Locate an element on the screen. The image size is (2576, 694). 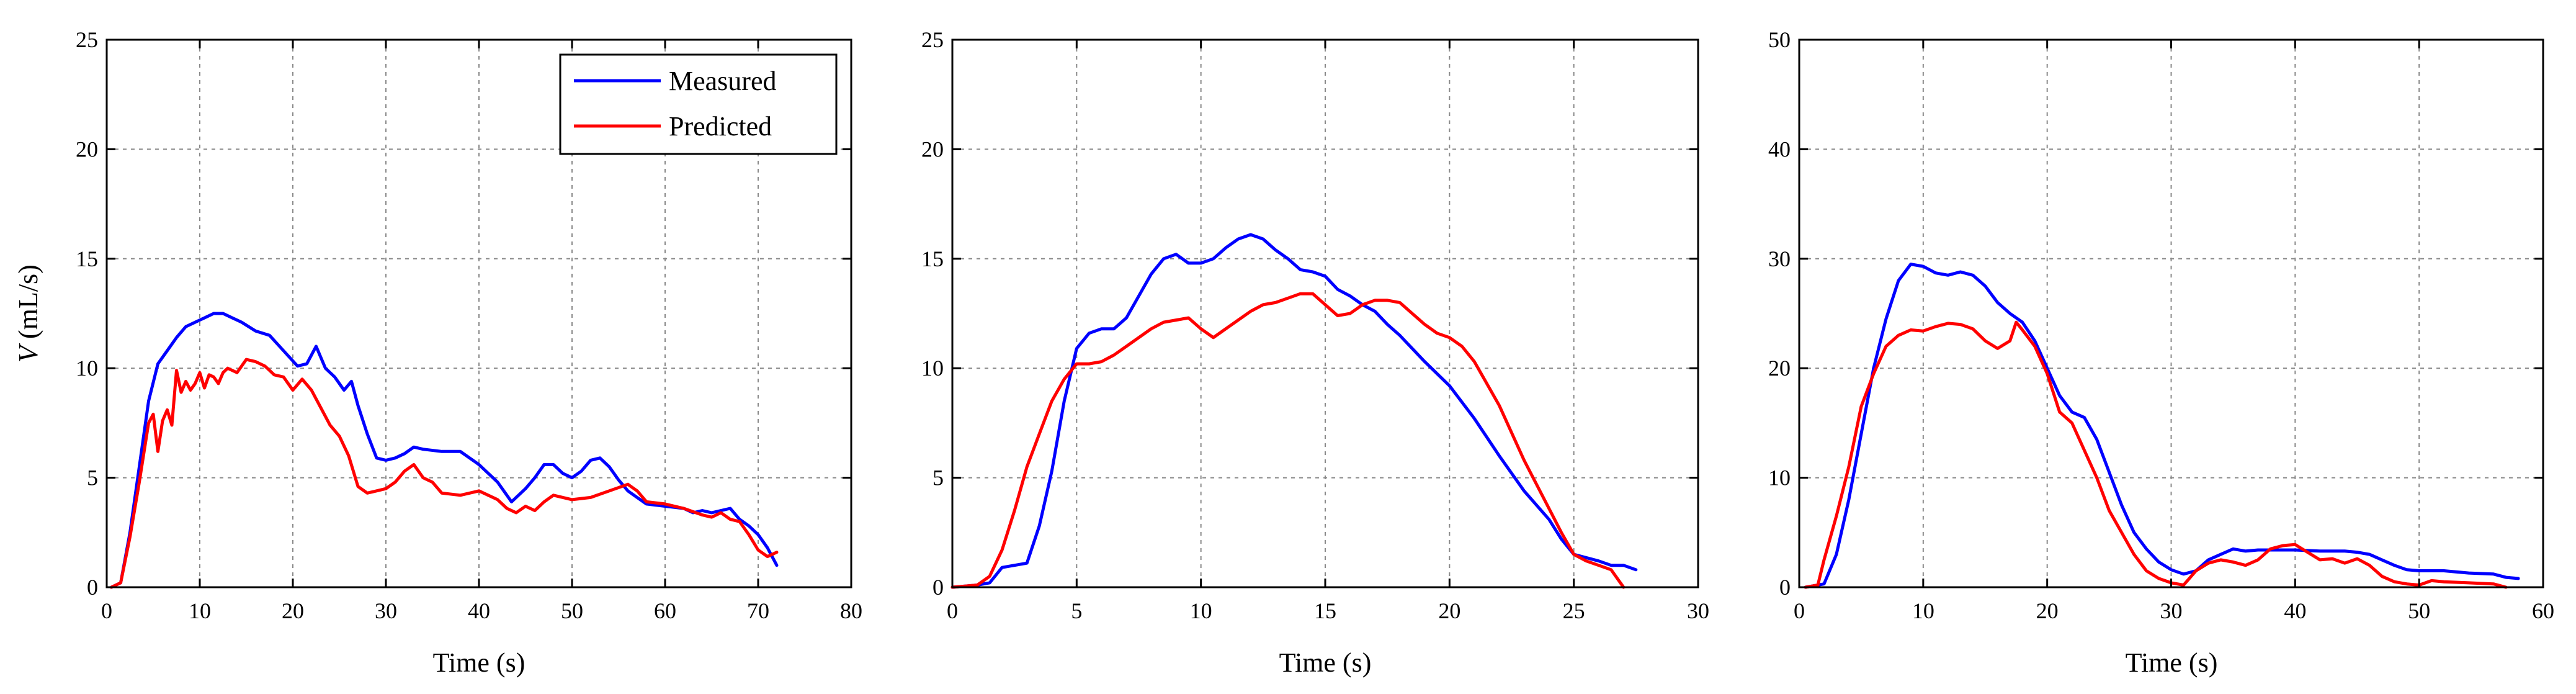
y-tick-label: 50 is located at coordinates (1779, 39).